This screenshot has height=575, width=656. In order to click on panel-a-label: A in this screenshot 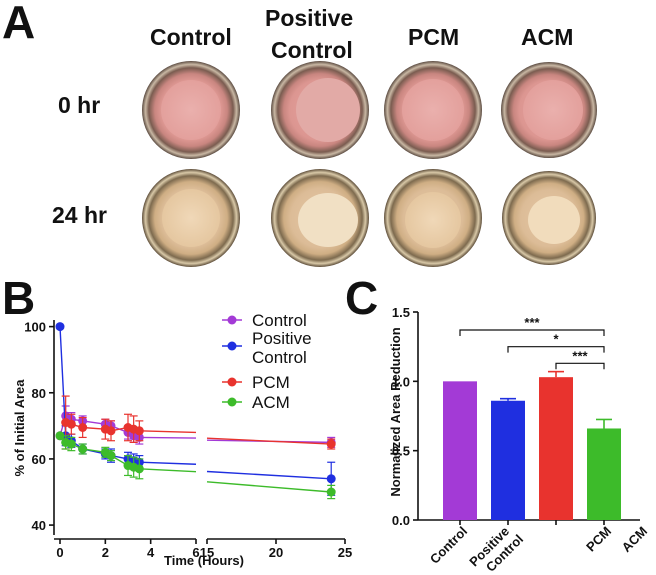, I will do `click(18, 24)`.